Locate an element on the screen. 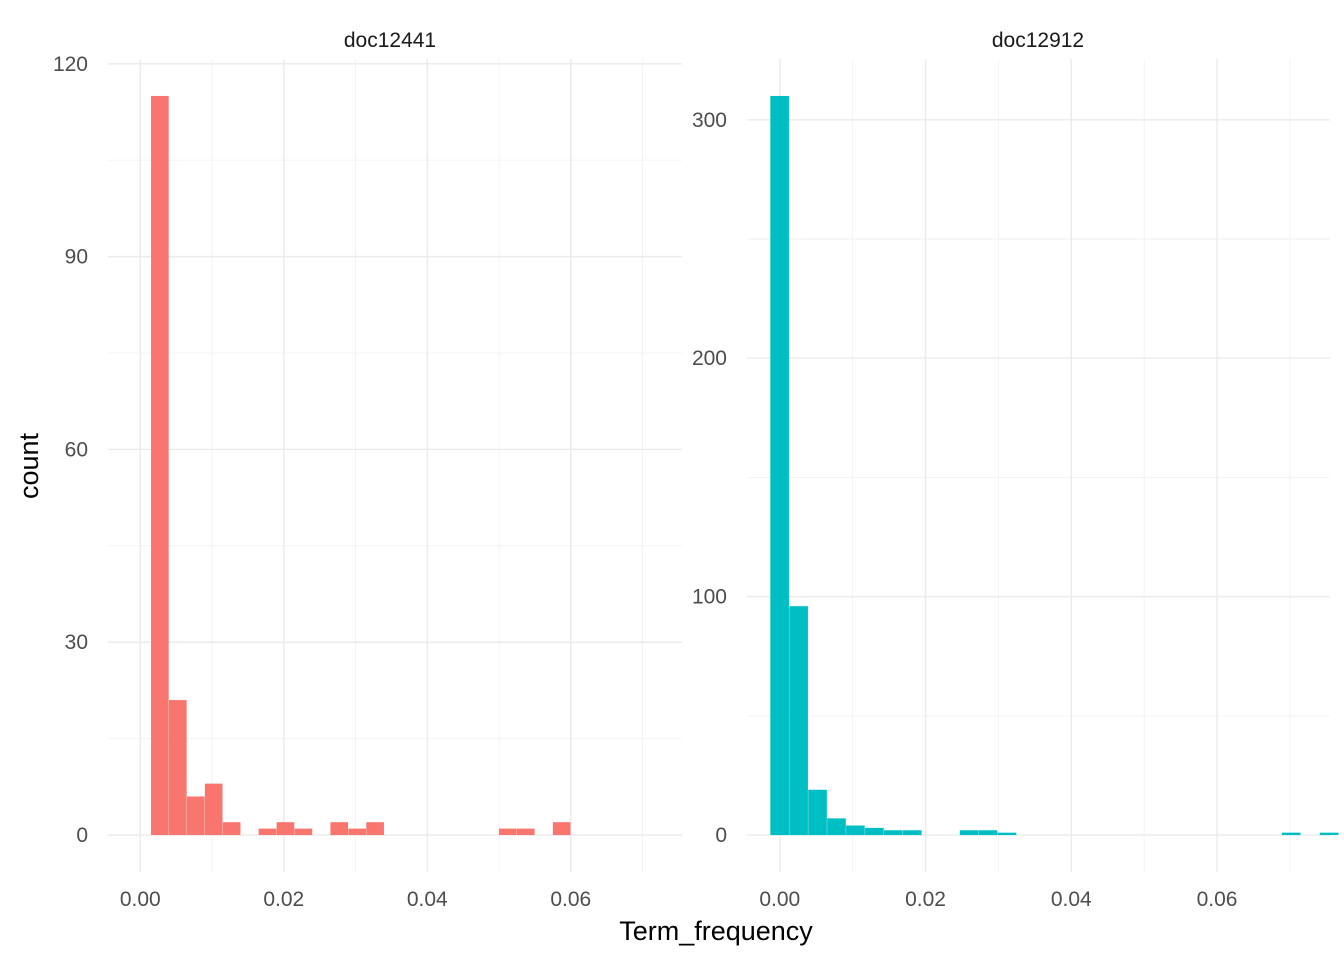  y-tick-labels: 0 30 60 90 120 is located at coordinates (70, 450).